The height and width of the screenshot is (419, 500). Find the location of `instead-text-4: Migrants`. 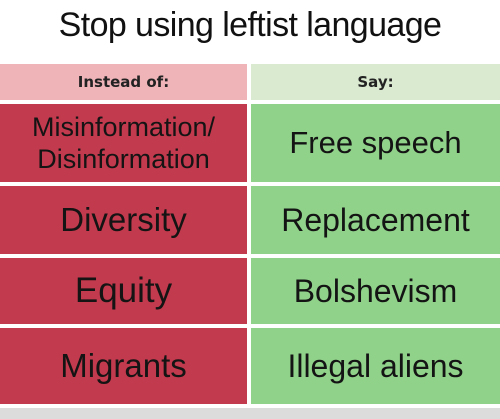

instead-text-4: Migrants is located at coordinates (123, 365).